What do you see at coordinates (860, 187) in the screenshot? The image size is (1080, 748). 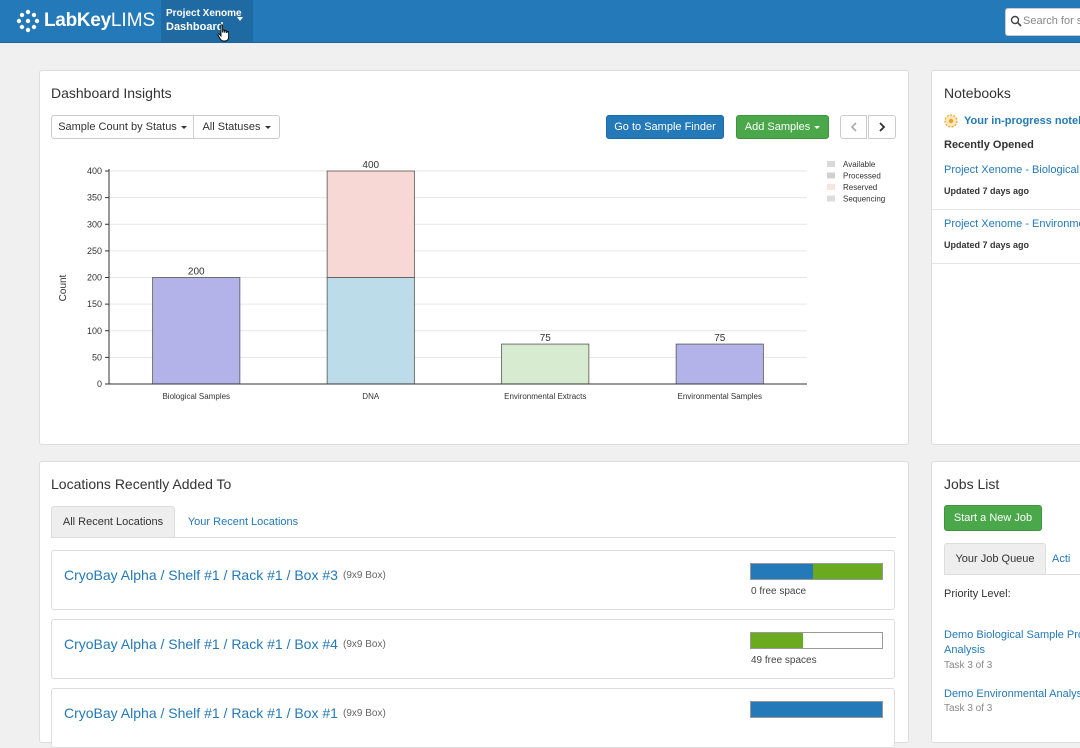 I see `legend-label: Reserved` at bounding box center [860, 187].